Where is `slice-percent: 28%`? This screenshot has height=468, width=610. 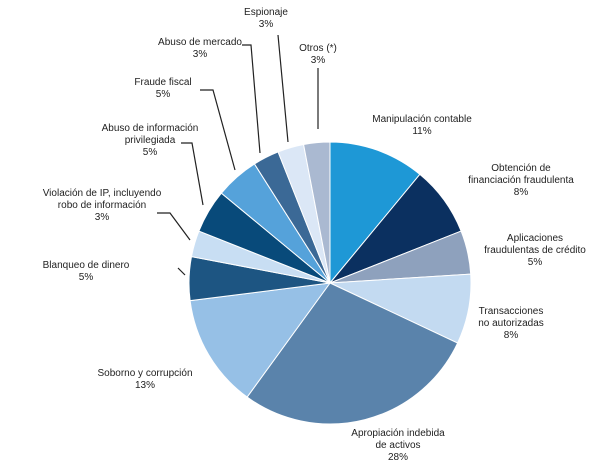 slice-percent: 28% is located at coordinates (397, 457).